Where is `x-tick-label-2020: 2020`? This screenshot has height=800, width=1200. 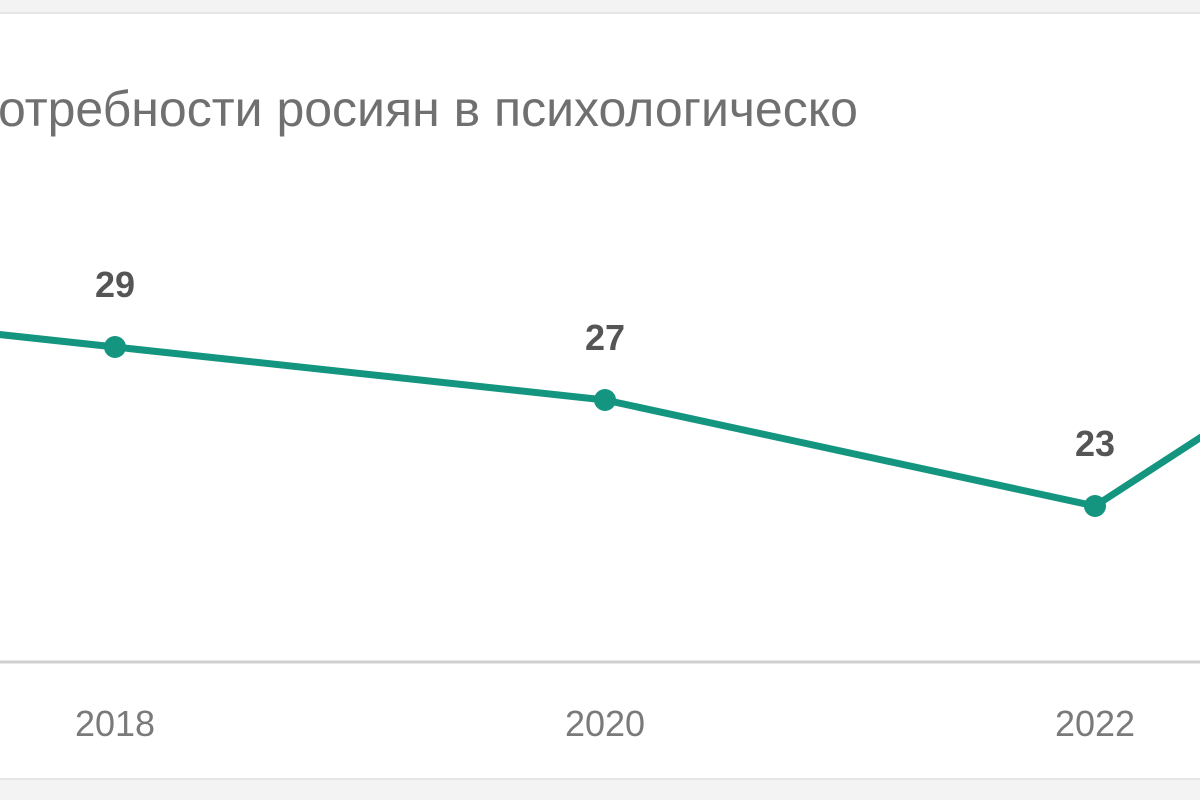
x-tick-label-2020: 2020 is located at coordinates (605, 723).